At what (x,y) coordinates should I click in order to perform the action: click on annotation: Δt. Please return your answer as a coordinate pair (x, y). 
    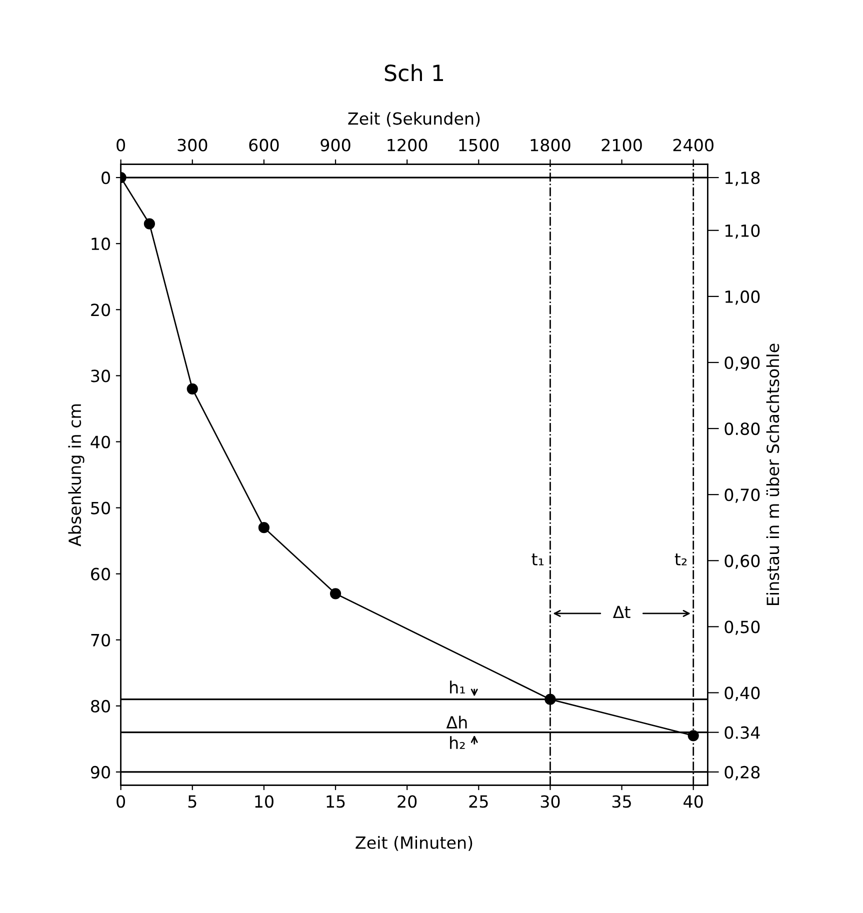
    Looking at the image, I should click on (621, 612).